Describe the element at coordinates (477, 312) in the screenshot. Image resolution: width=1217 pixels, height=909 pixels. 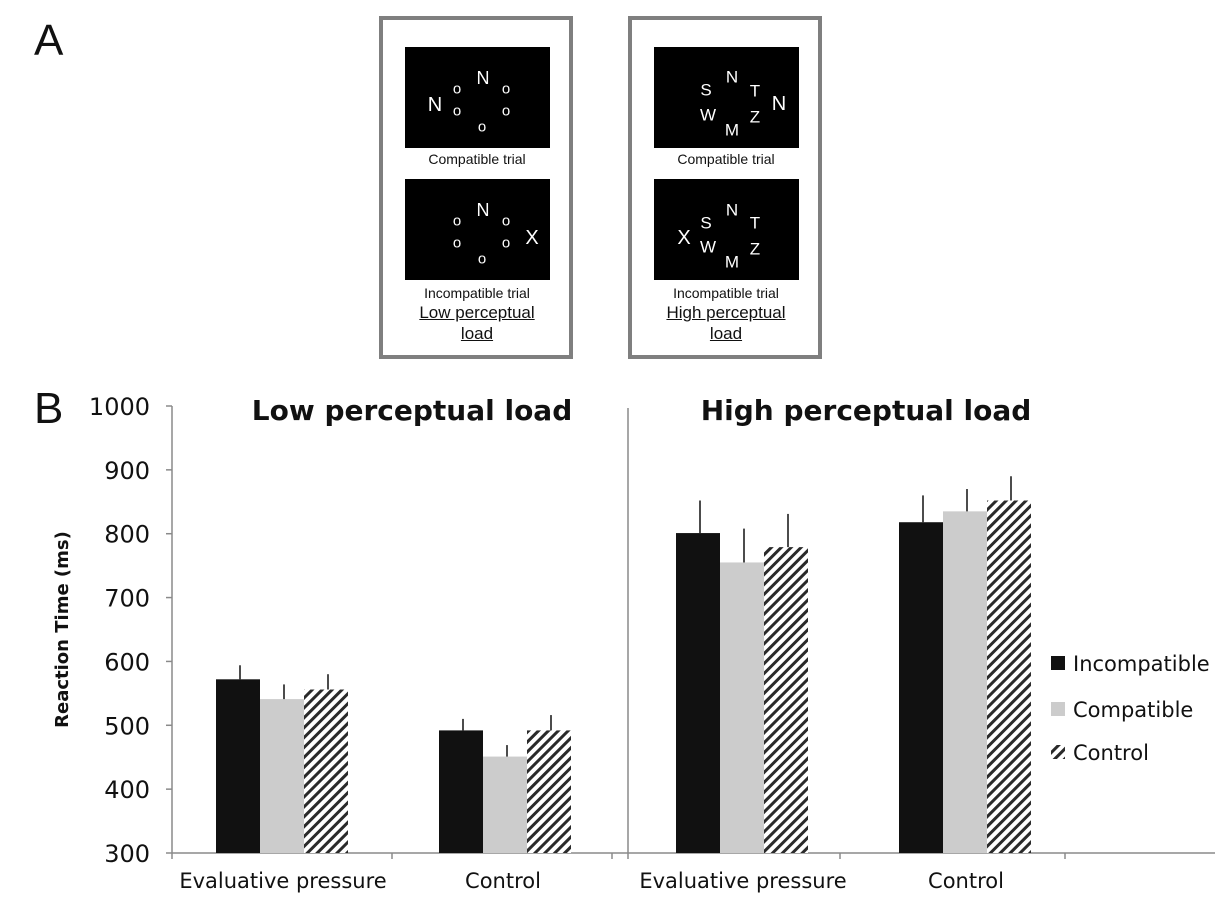
I see `load-label-line: Low perceptual` at that location.